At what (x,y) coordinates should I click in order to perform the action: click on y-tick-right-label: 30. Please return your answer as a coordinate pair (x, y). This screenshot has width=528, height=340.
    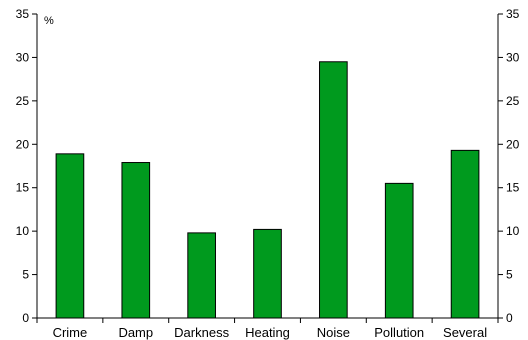
    Looking at the image, I should click on (513, 57).